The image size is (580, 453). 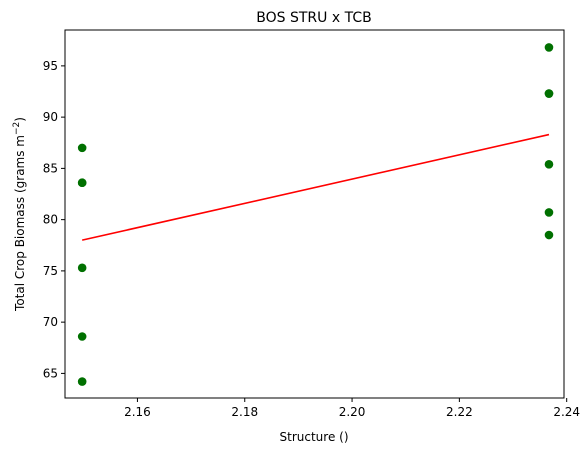 I want to click on chart-title: BOS STRU x TCB, so click(x=313, y=18).